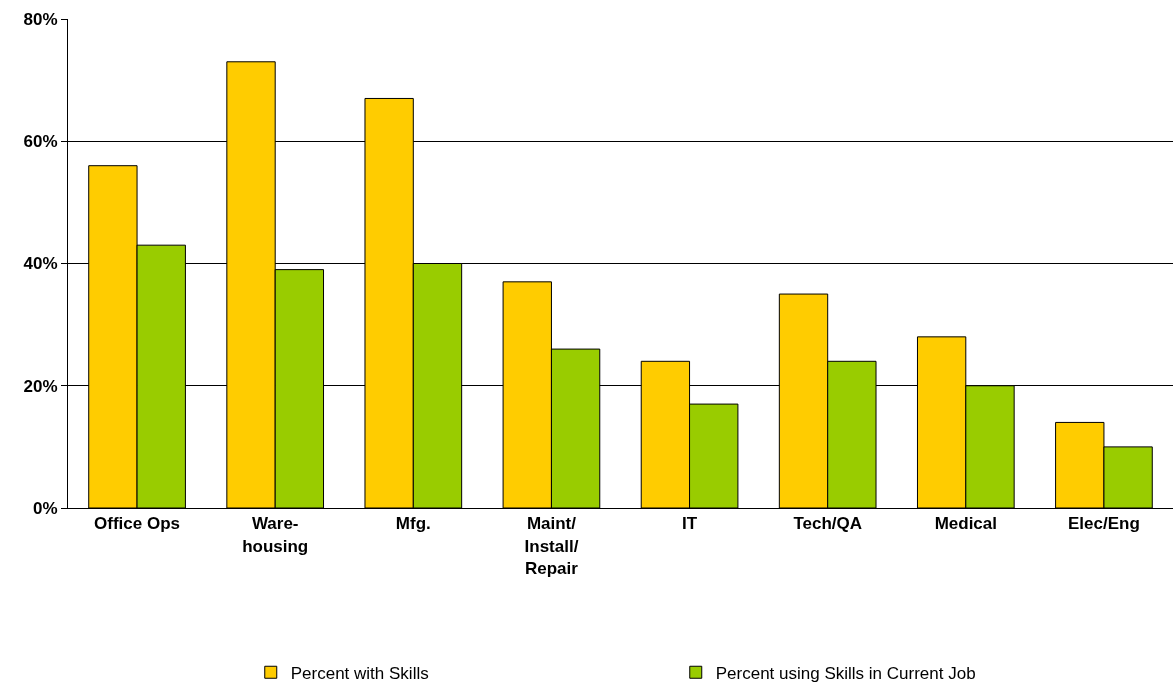 This screenshot has height=691, width=1173. I want to click on y-tick-label: 60%, so click(40, 142).